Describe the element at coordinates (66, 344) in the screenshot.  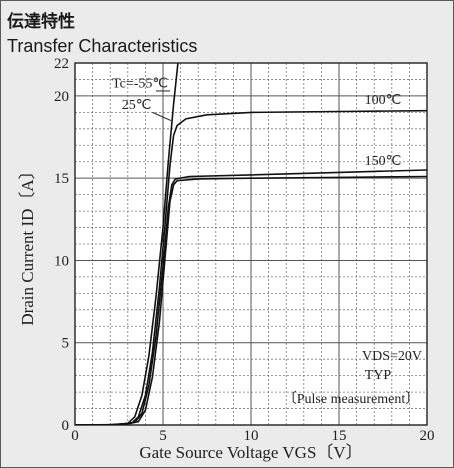
I see `y-tick-label: 5` at that location.